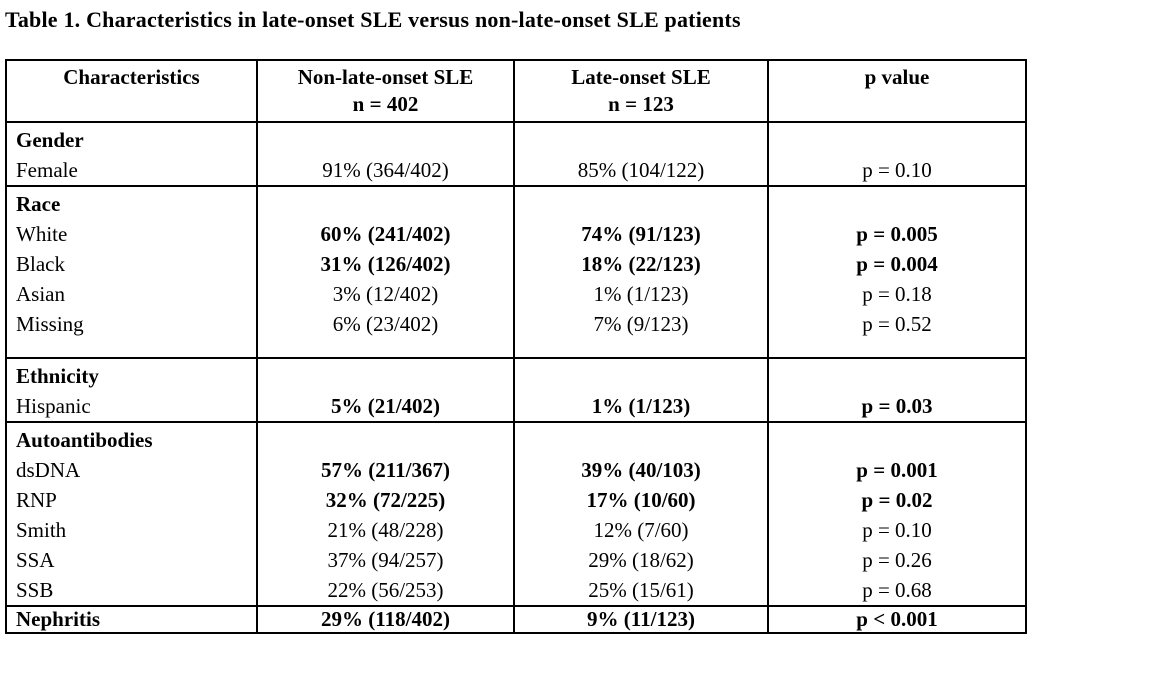 The height and width of the screenshot is (686, 1152). What do you see at coordinates (385, 91) in the screenshot?
I see `column-header-2: Non-late-onset SLE n = 402` at bounding box center [385, 91].